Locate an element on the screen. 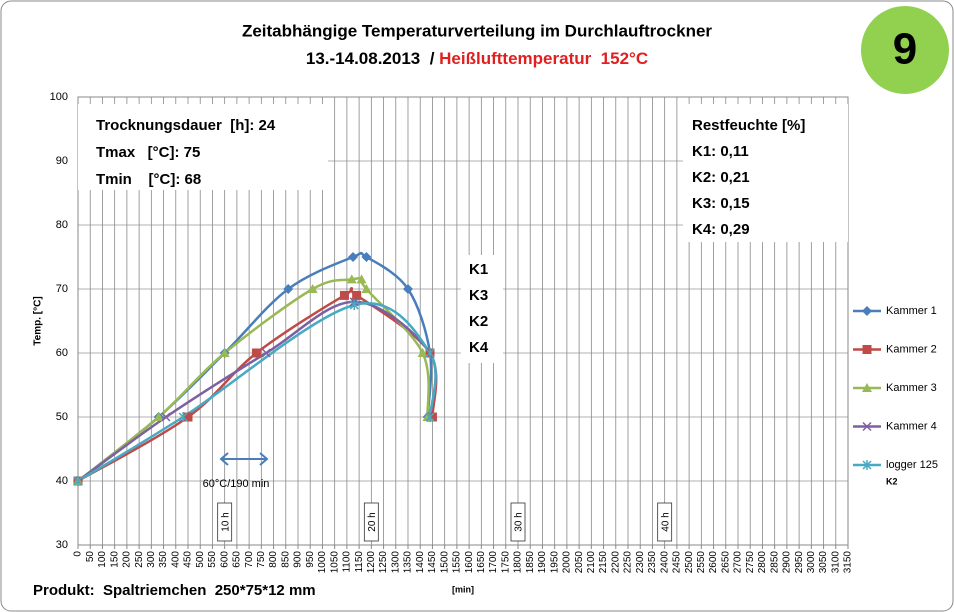 This screenshot has width=954, height=612. hour-marker: 10 h is located at coordinates (225, 521).